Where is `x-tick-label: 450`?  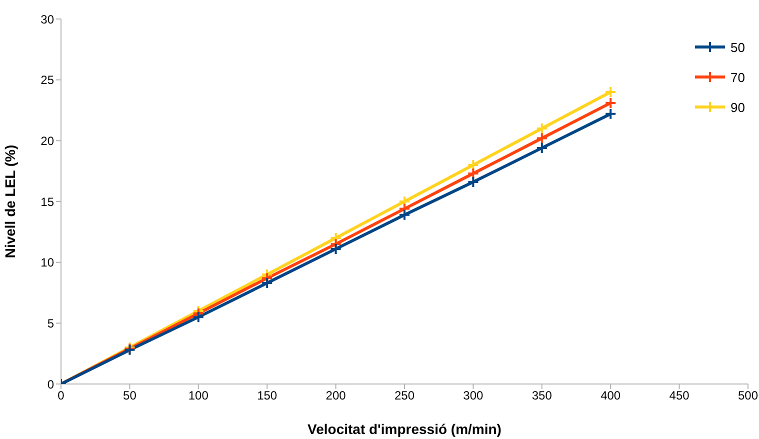
x-tick-label: 450 is located at coordinates (679, 395).